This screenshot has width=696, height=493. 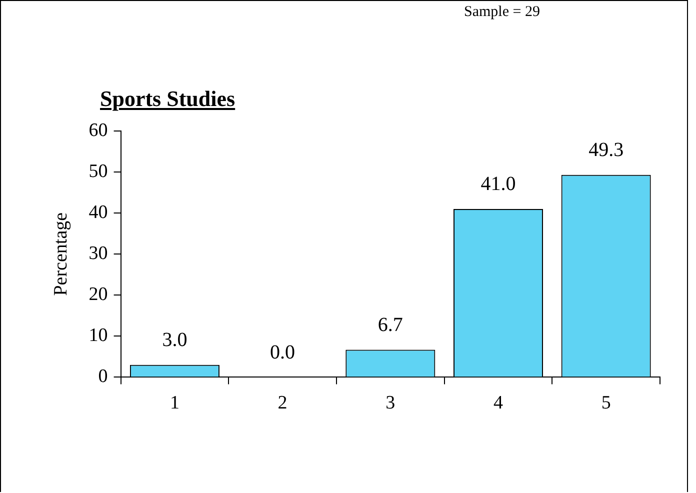 What do you see at coordinates (98, 253) in the screenshot?
I see `y-tick-label: 30` at bounding box center [98, 253].